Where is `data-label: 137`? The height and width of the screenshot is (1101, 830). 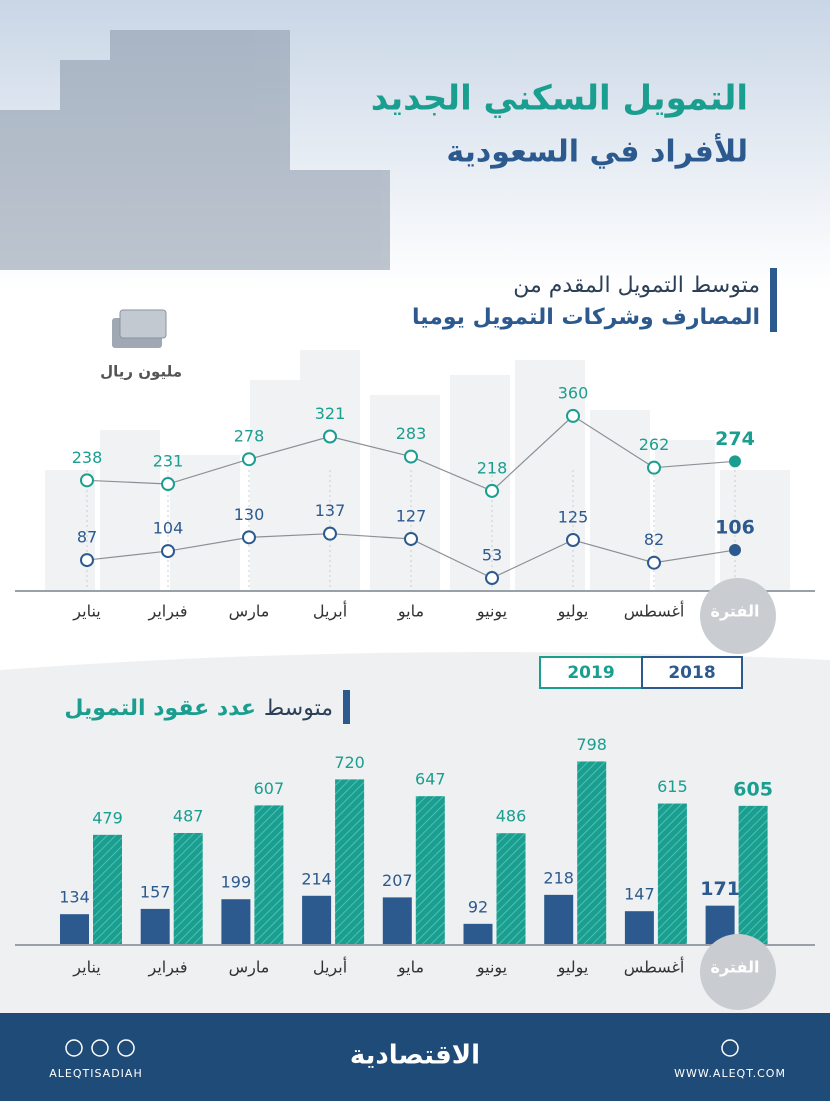
data-label: 137 is located at coordinates (330, 510).